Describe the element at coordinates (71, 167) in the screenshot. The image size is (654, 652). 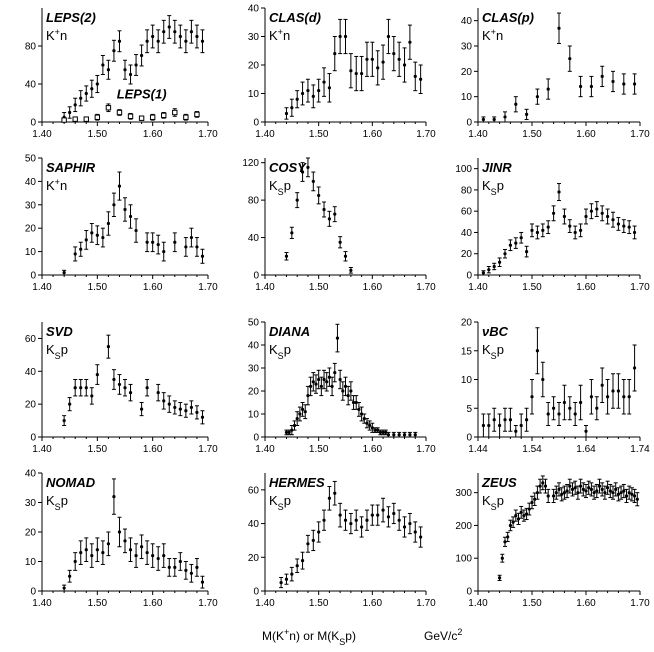
I see `experiment-label: SAPHIR` at that location.